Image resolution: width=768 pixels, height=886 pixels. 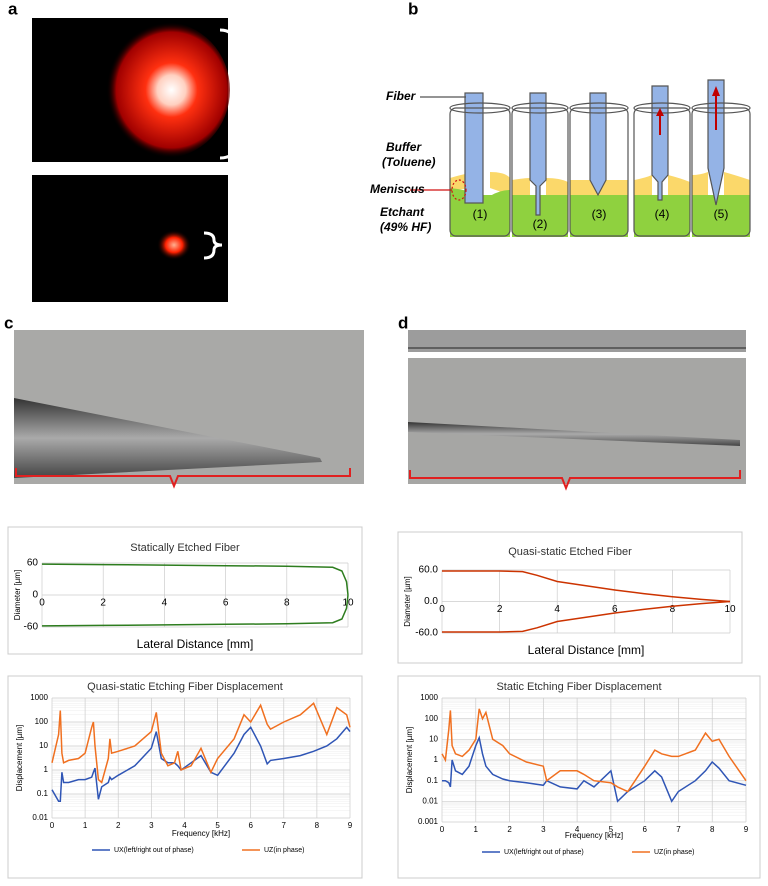 I want to click on chart-title: Static Etching Fiber Displacement, so click(x=578, y=687).